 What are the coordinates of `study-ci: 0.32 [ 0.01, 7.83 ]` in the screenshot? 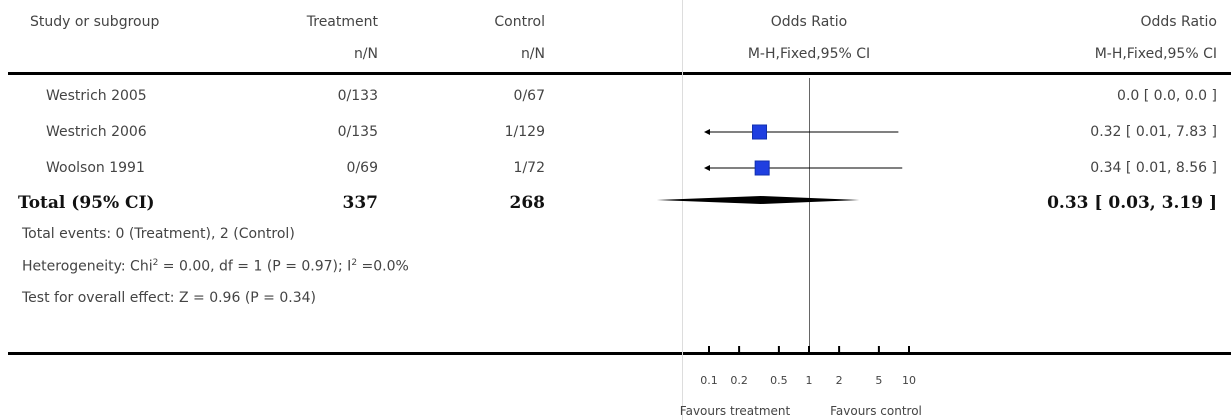 It's located at (1153, 132).